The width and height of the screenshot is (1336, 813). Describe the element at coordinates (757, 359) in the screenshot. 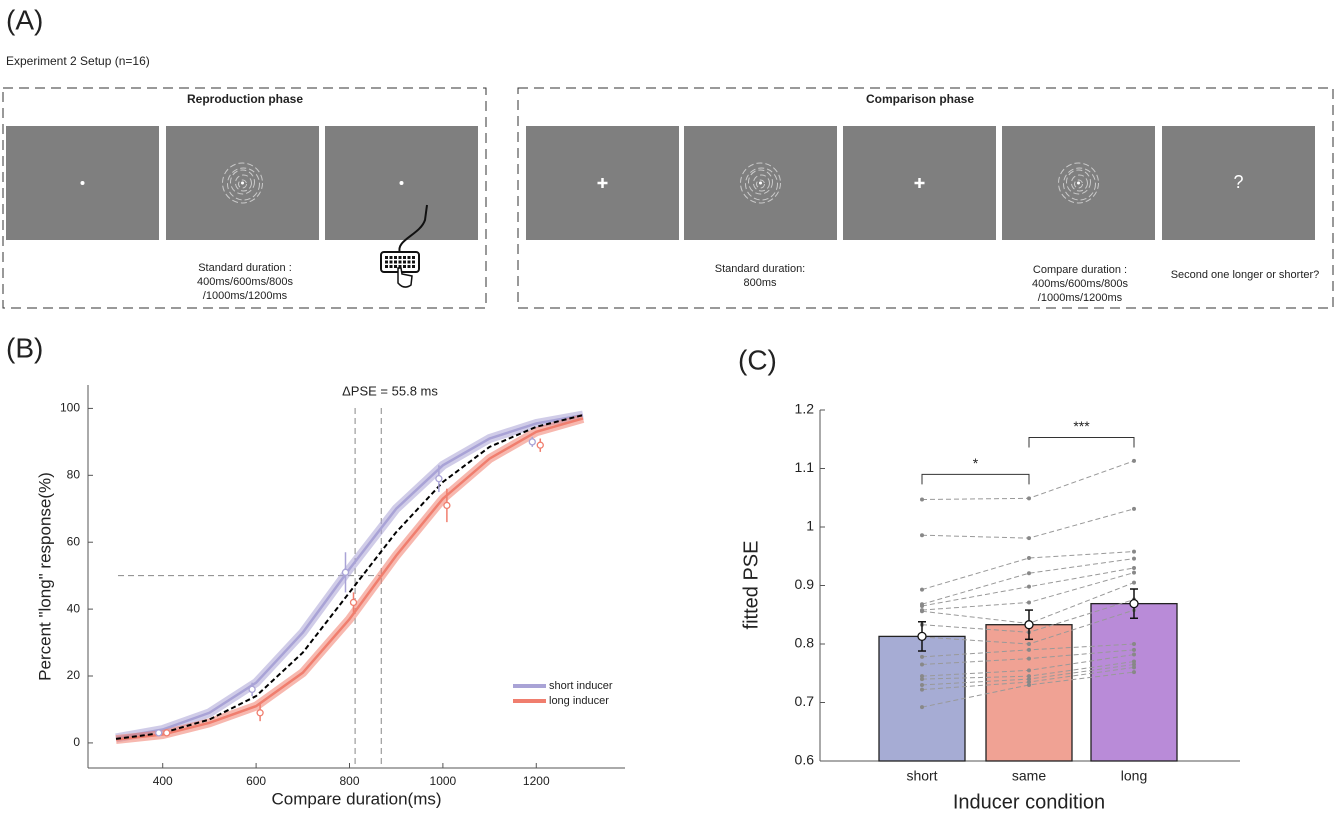

I see `panel-label: (C)` at that location.